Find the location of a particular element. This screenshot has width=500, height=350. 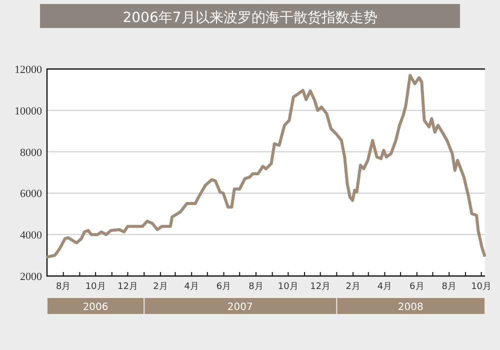

y-tick-label: 4000 is located at coordinates (31, 236).